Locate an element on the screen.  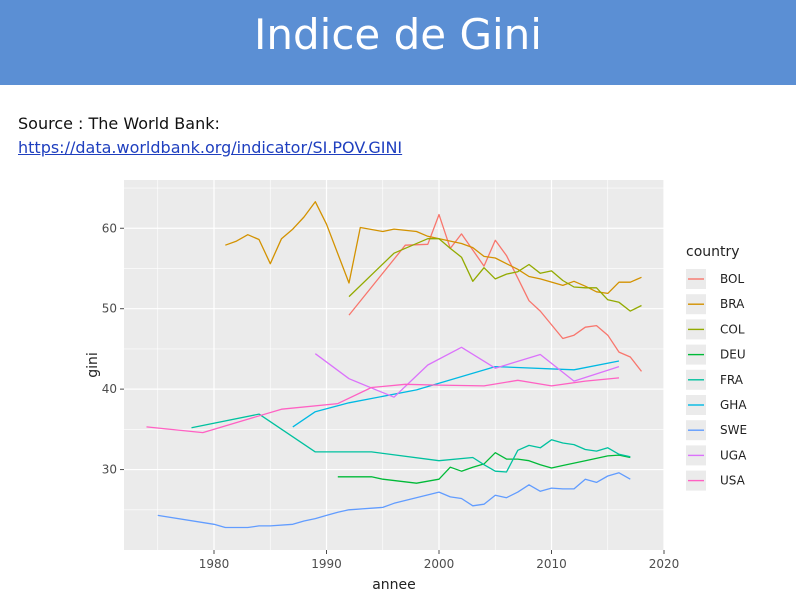
slide-title: Indice de Gini is located at coordinates (398, 34).